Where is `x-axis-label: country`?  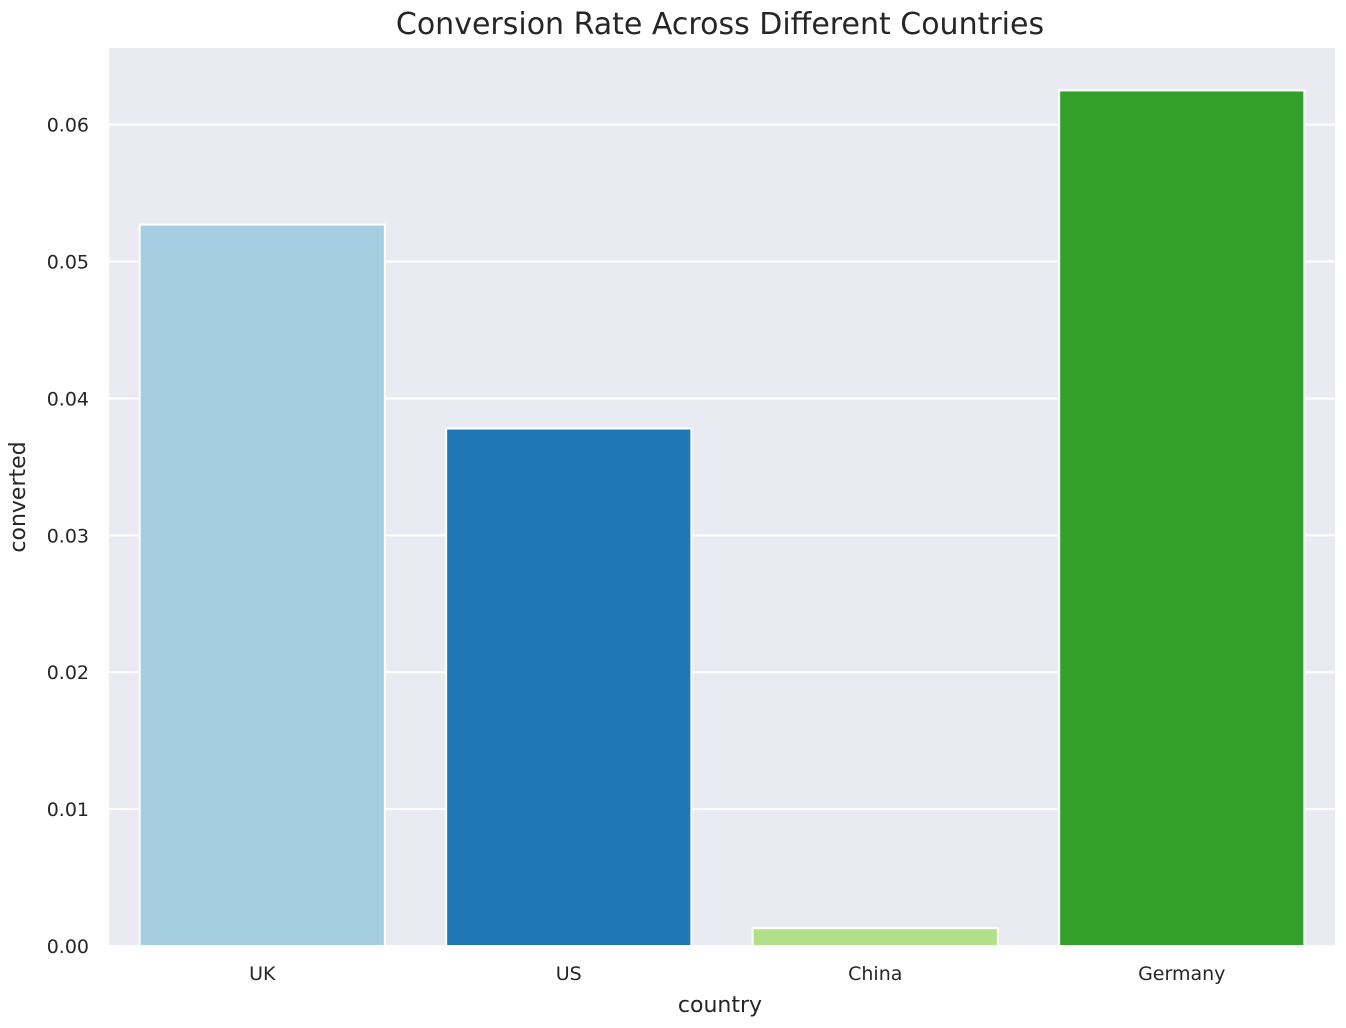
x-axis-label: country is located at coordinates (720, 1005).